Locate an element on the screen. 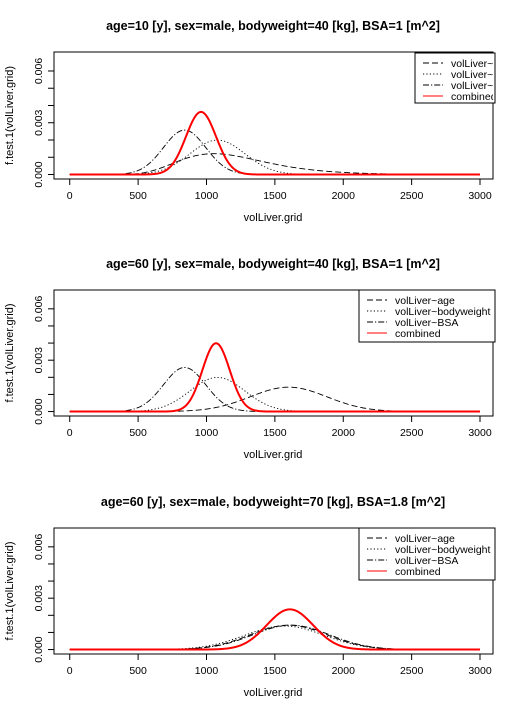  legend-label: volLiver~bod is located at coordinates (481, 75).